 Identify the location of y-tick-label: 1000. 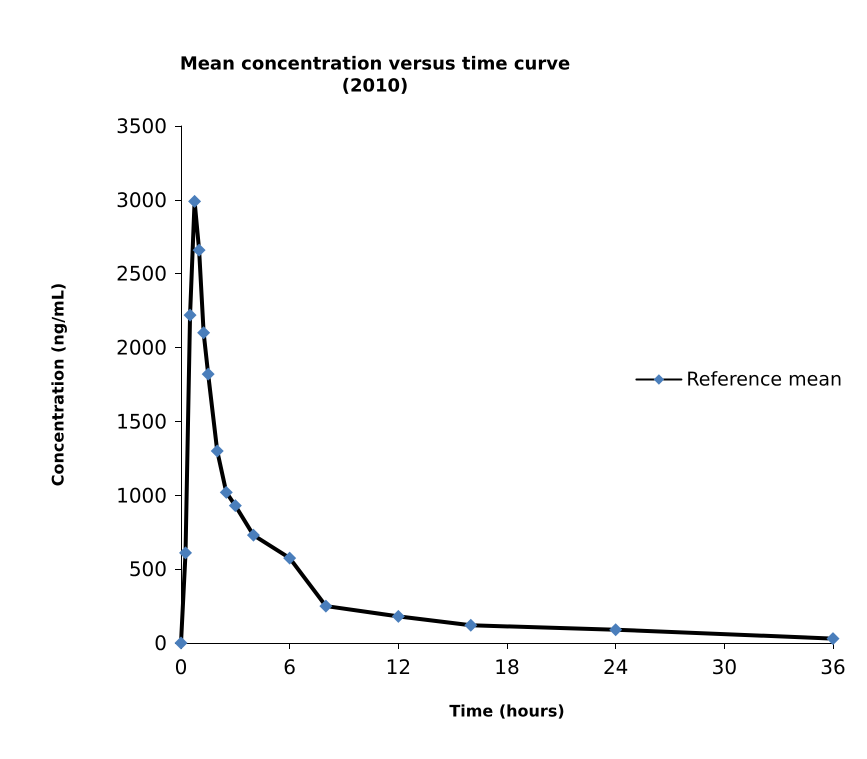
(141, 495).